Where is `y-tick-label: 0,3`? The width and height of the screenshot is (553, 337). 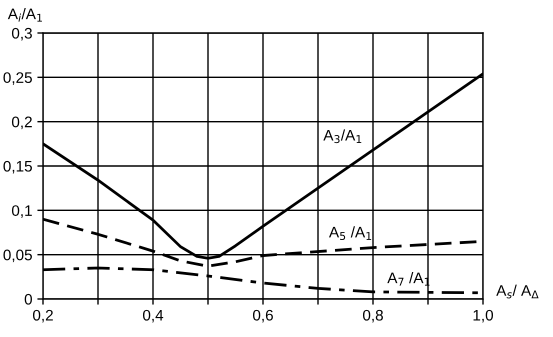 y-tick-label: 0,3 is located at coordinates (22, 34).